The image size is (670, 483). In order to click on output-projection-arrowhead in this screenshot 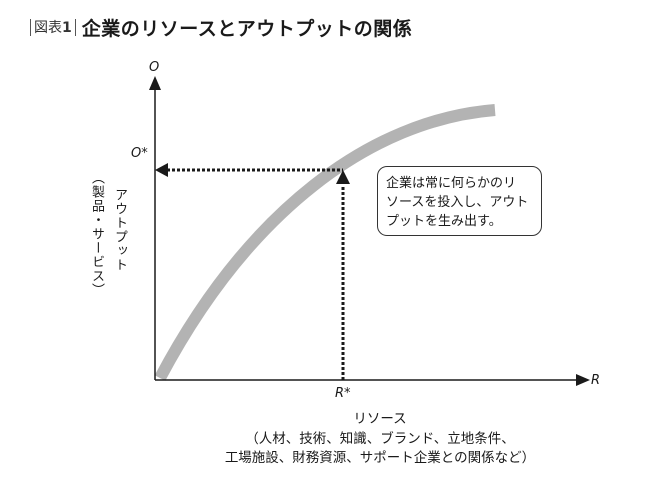, I will do `click(161, 170)`.